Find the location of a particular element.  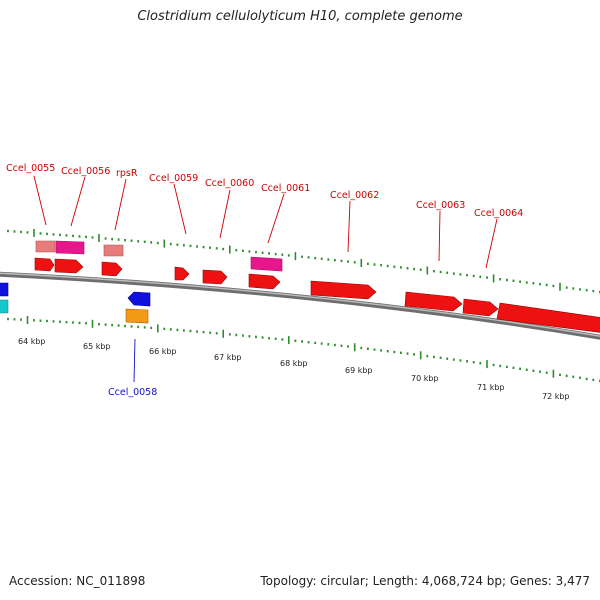

scale-label-69kbp: 69 kbp is located at coordinates (359, 370).